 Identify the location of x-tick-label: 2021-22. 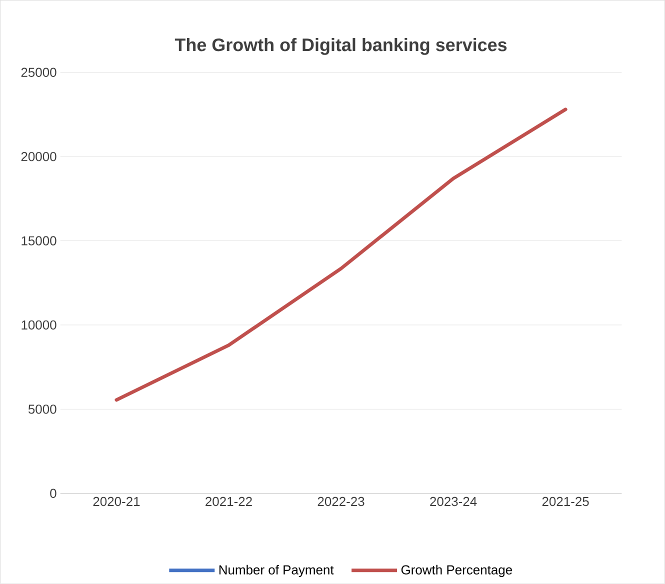
(229, 501).